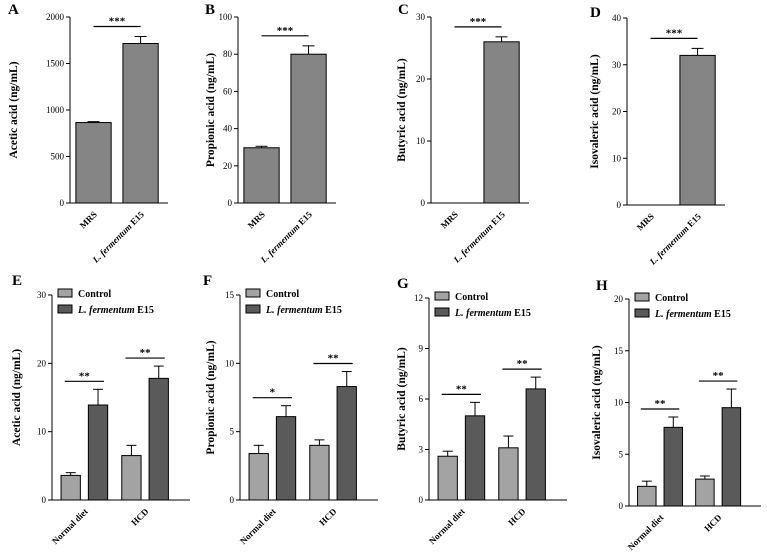  What do you see at coordinates (226, 17) in the screenshot?
I see `y-tick-label: 100` at bounding box center [226, 17].